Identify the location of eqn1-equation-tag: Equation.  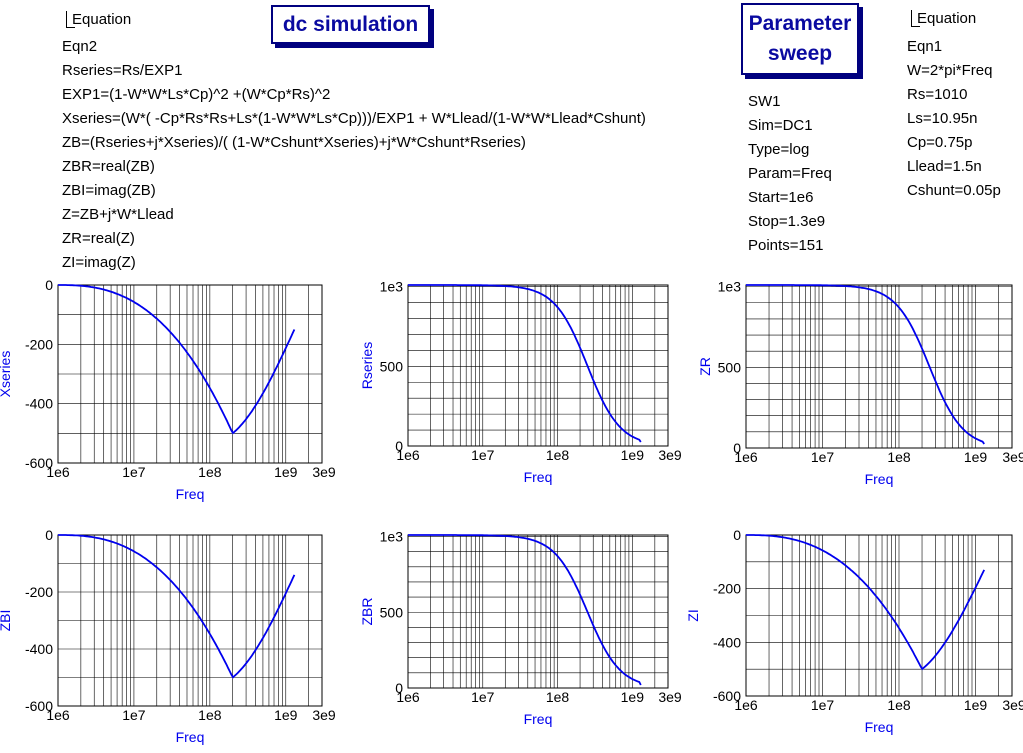
(943, 18).